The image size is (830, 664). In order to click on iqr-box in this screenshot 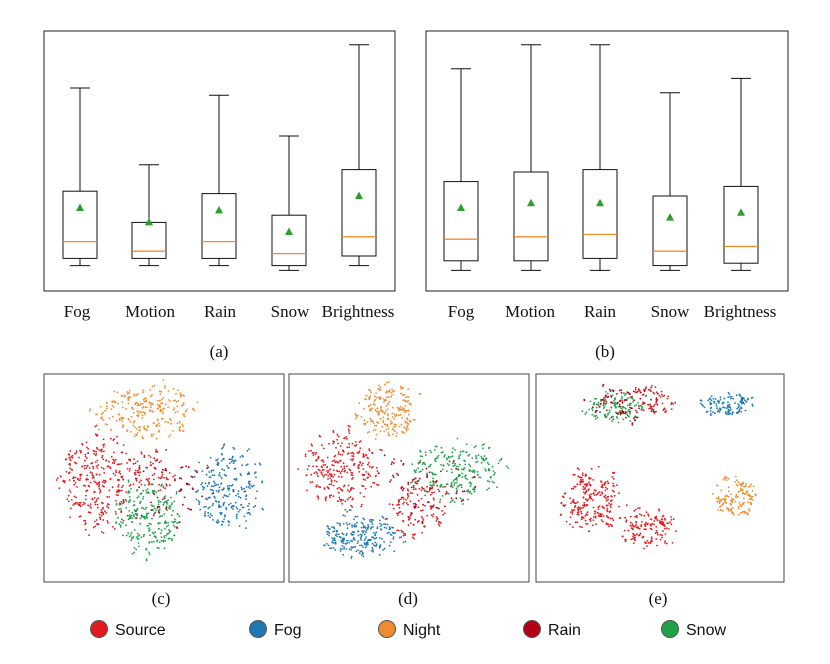, I will do `click(741, 224)`.